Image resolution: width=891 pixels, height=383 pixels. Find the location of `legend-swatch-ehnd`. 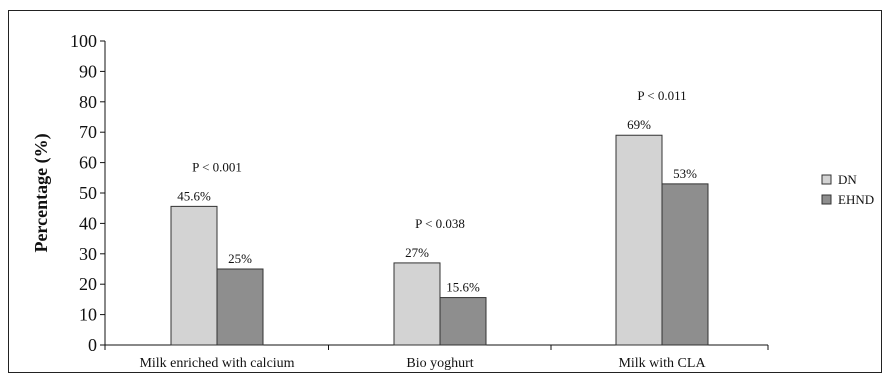

legend-swatch-ehnd is located at coordinates (826, 199).